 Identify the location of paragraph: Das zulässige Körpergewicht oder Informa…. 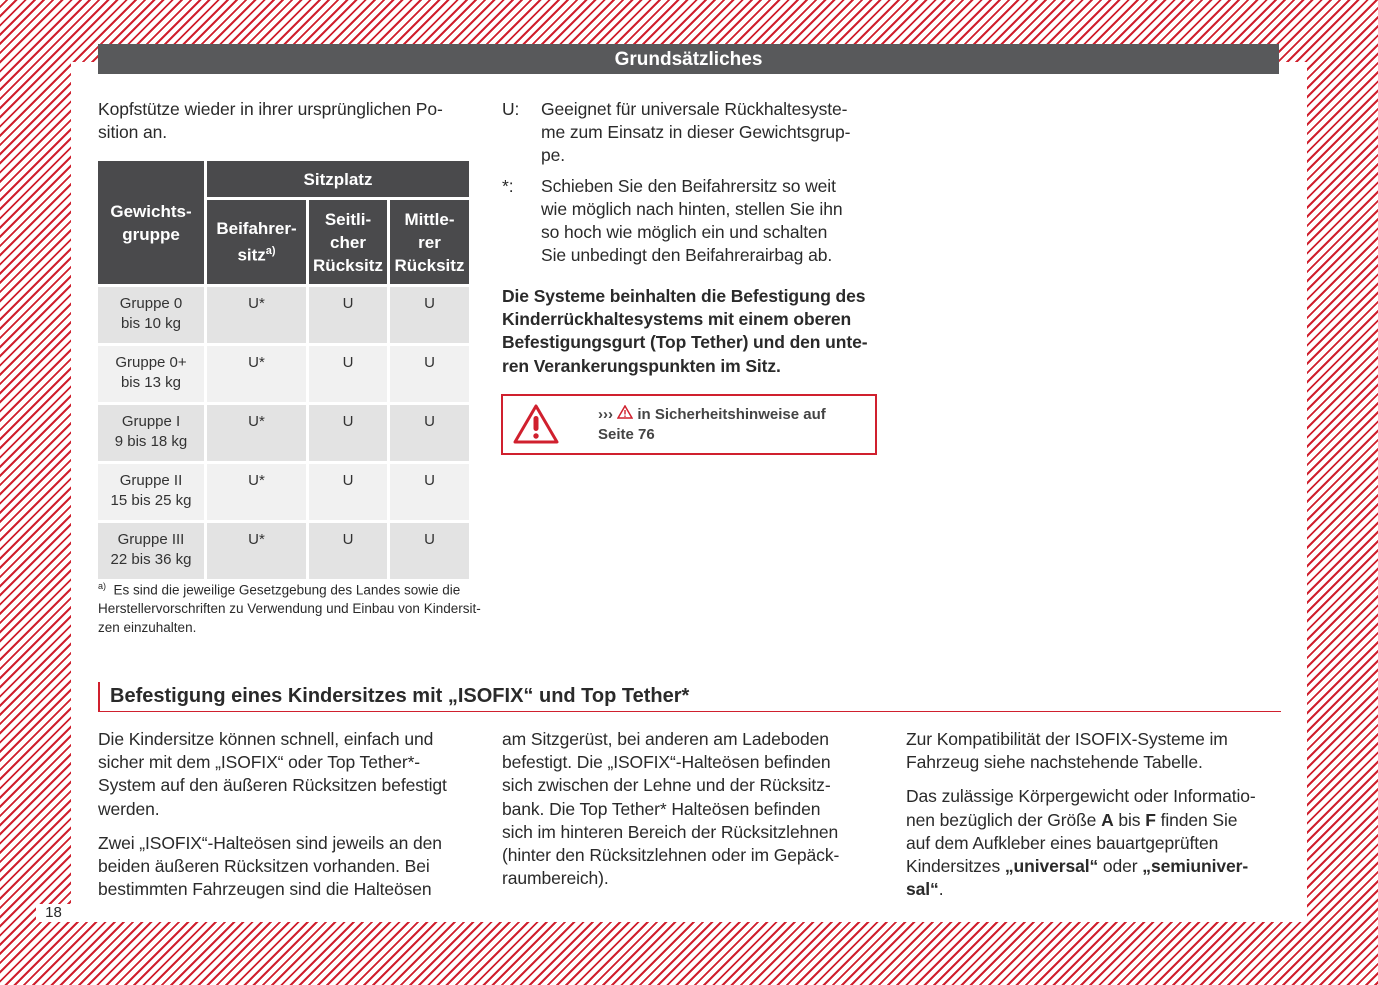
(1081, 843).